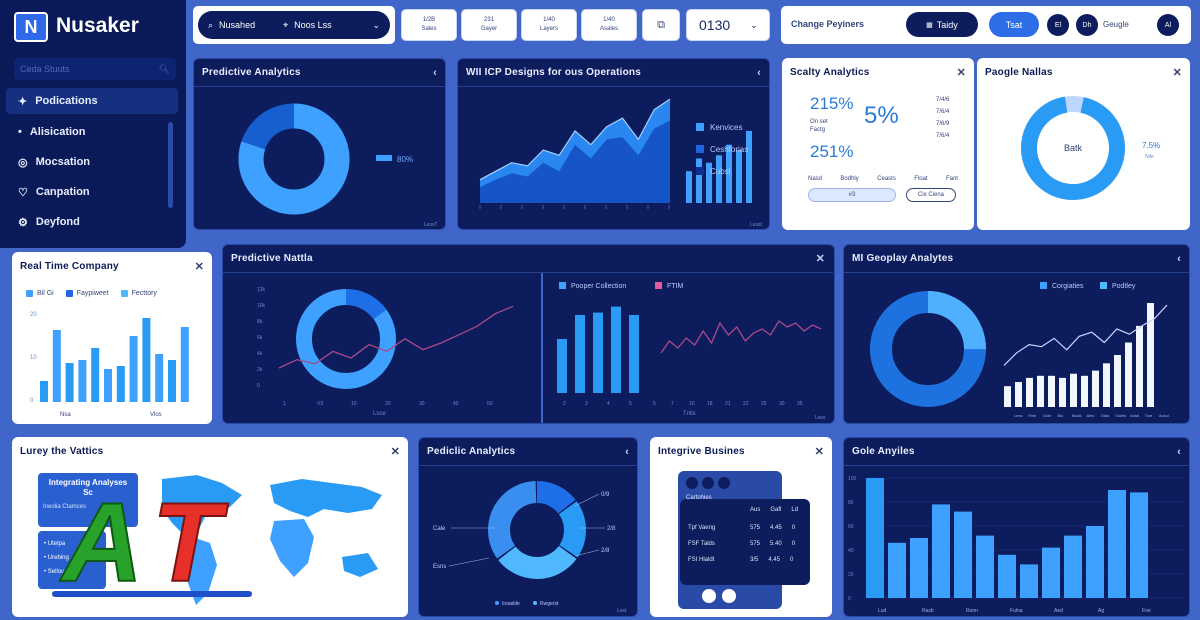 The width and height of the screenshot is (1200, 620). Describe the element at coordinates (886, 179) in the screenshot. I see `tab: Ceasts` at that location.